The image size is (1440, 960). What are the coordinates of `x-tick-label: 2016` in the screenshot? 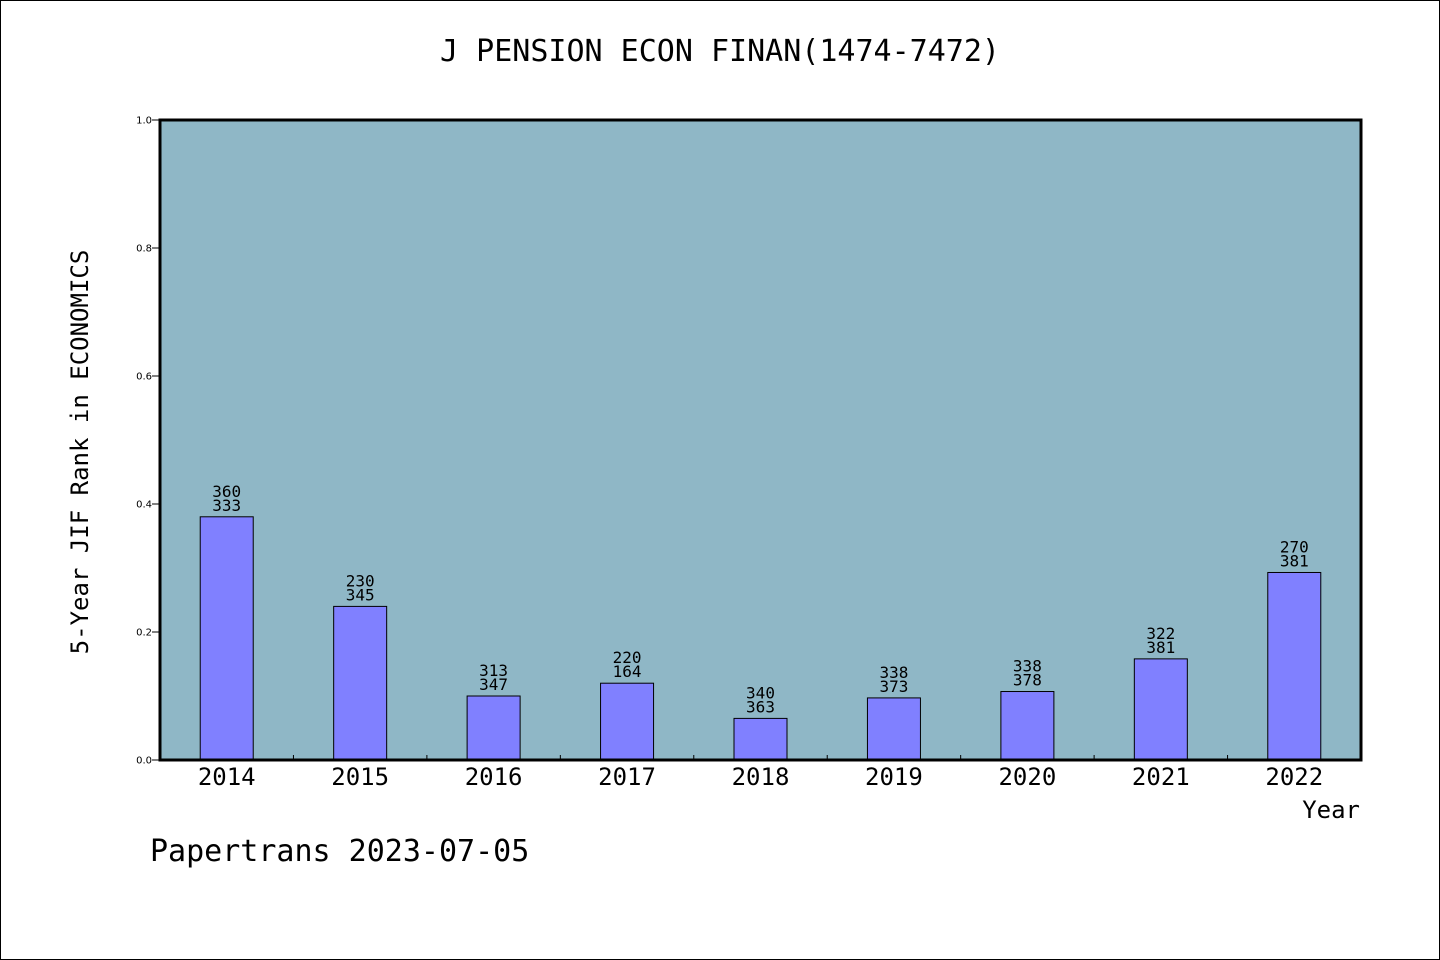 It's located at (494, 777).